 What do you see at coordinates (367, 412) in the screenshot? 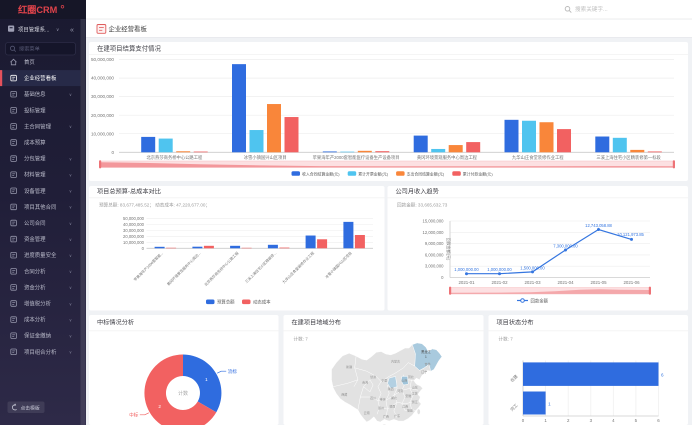
I see `svg-text: 云南` at bounding box center [367, 412].